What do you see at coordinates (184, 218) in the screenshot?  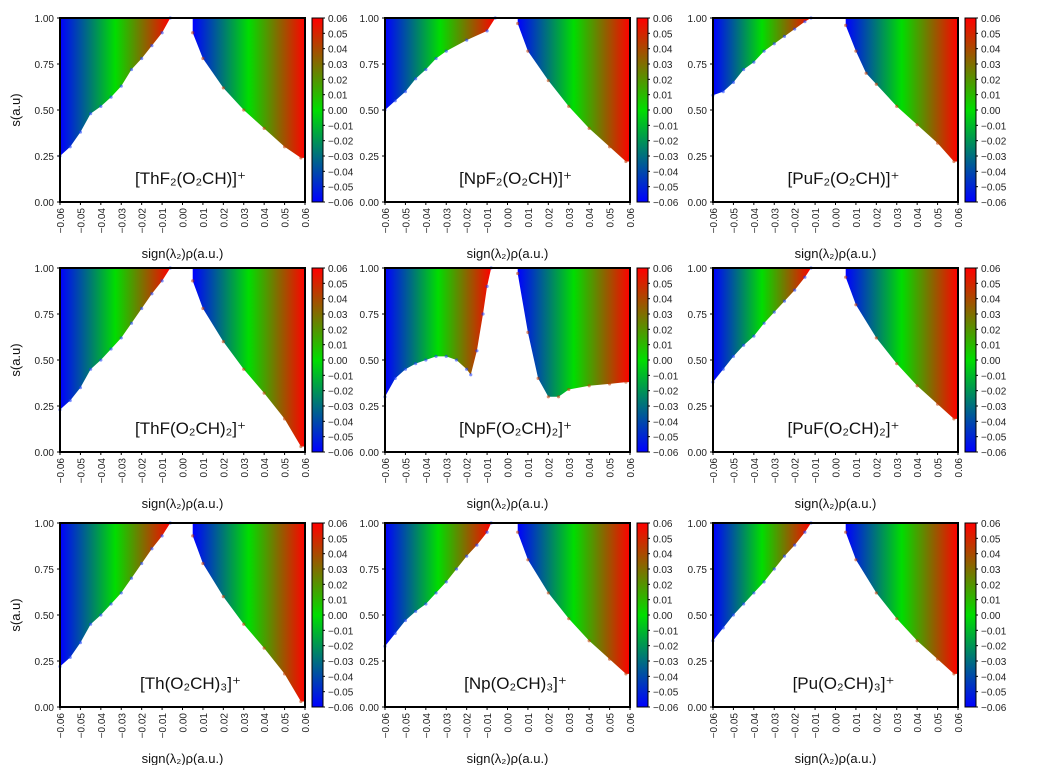 I see `x-tick-label: 0.00` at bounding box center [184, 218].